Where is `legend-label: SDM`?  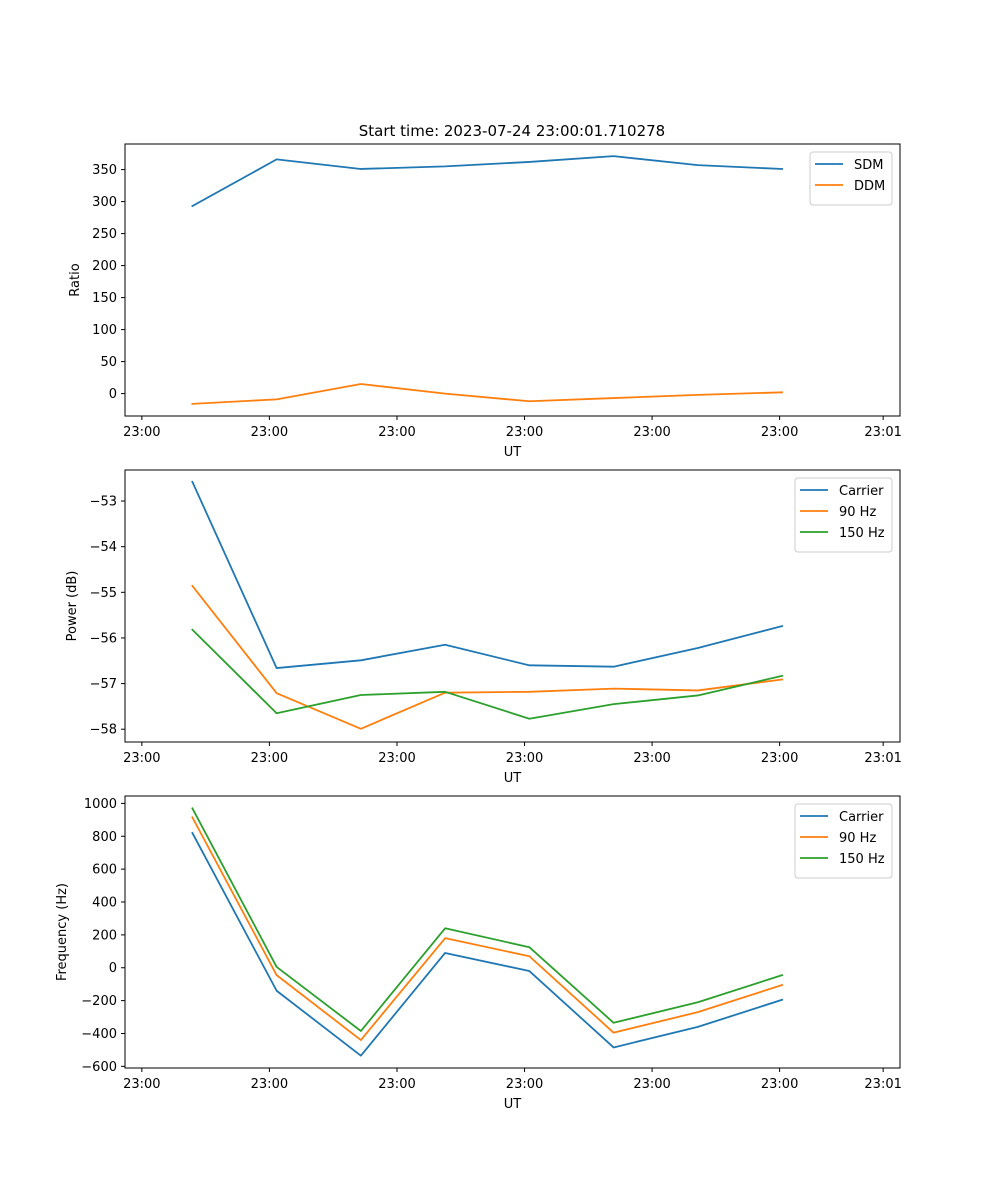
legend-label: SDM is located at coordinates (868, 165).